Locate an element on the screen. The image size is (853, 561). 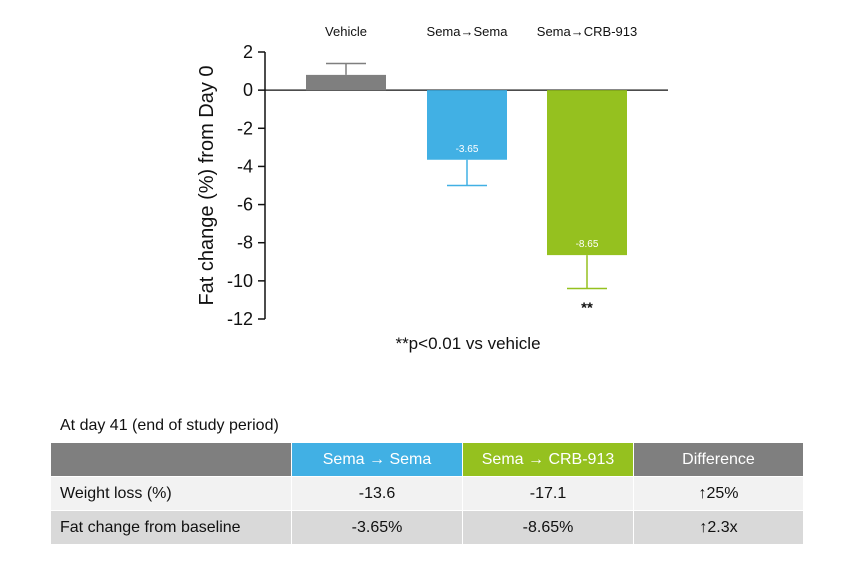
category-label-3: Sema→CRB-913 is located at coordinates (587, 31).